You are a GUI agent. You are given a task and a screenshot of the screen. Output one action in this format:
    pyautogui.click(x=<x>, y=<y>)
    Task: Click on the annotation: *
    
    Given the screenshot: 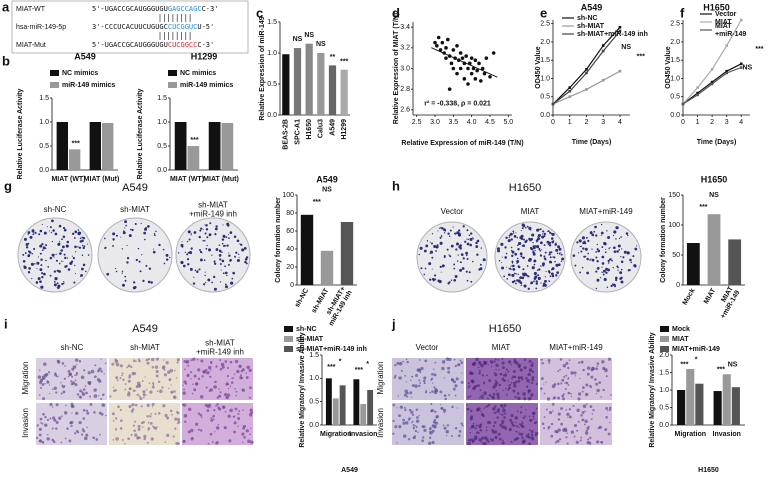 What is the action you would take?
    pyautogui.click(x=340, y=361)
    